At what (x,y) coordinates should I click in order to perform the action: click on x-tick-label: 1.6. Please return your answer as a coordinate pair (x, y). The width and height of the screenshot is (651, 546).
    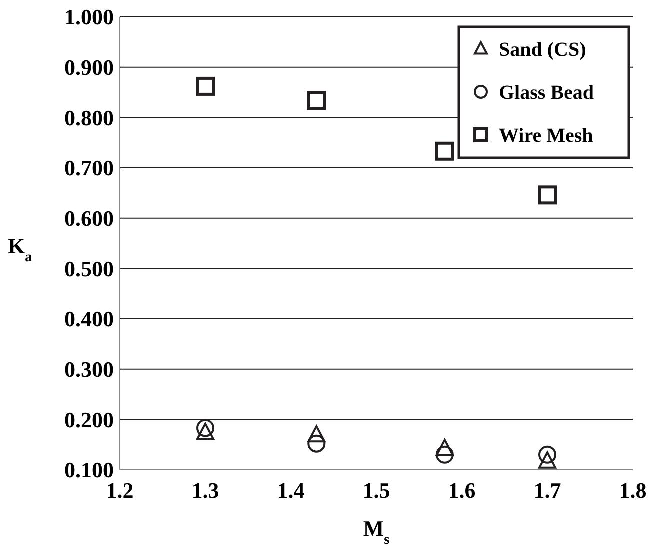
    Looking at the image, I should click on (462, 490).